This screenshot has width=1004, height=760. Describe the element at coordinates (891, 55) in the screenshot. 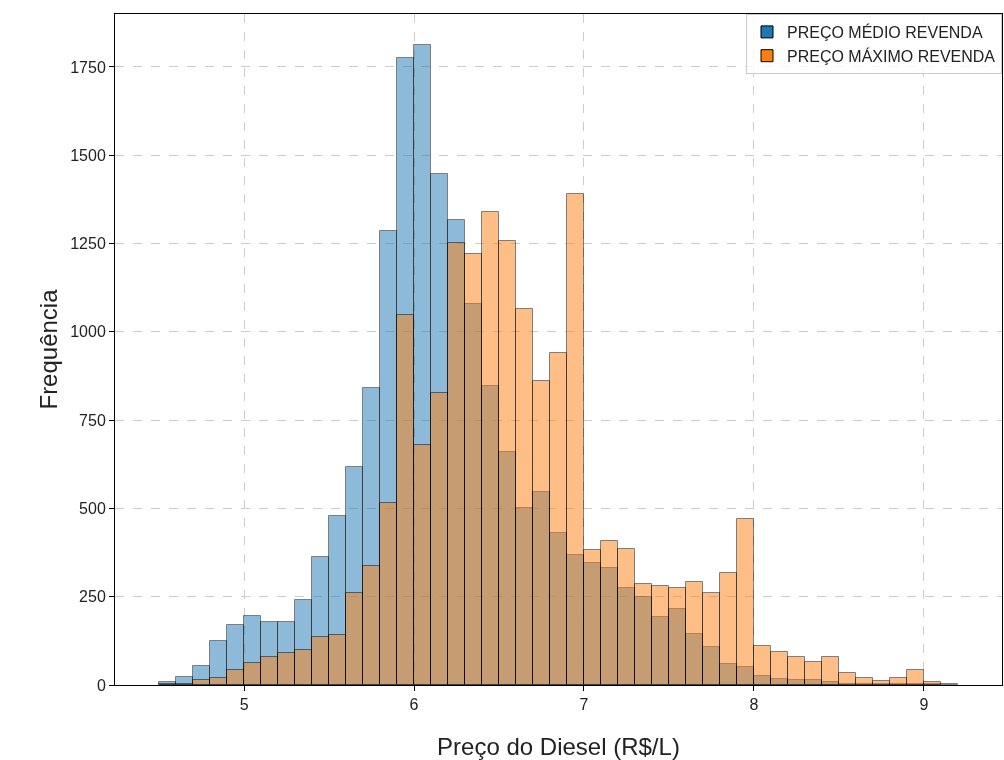

I see `legend-label: PREÇO MÁXIMO REVENDA` at that location.